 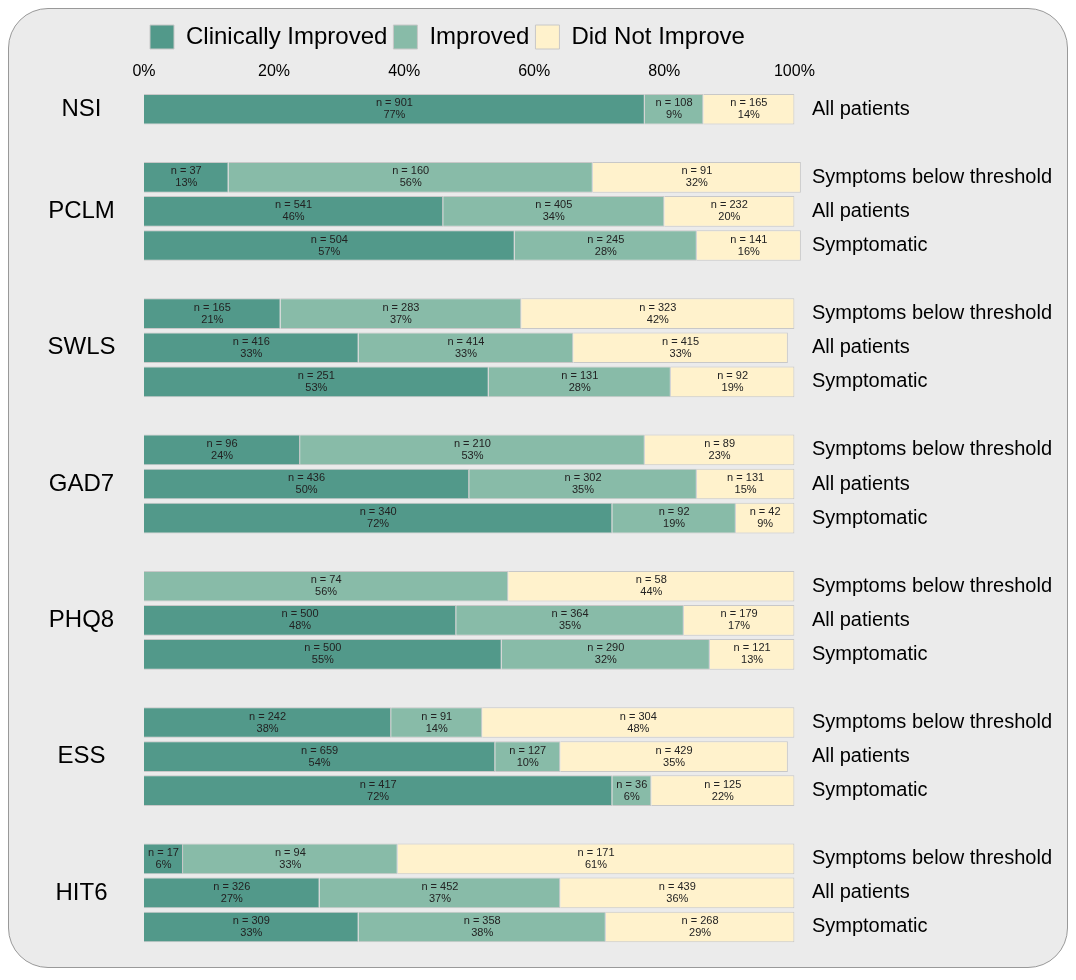 I want to click on data-label: n = 268 29%, so click(x=700, y=926).